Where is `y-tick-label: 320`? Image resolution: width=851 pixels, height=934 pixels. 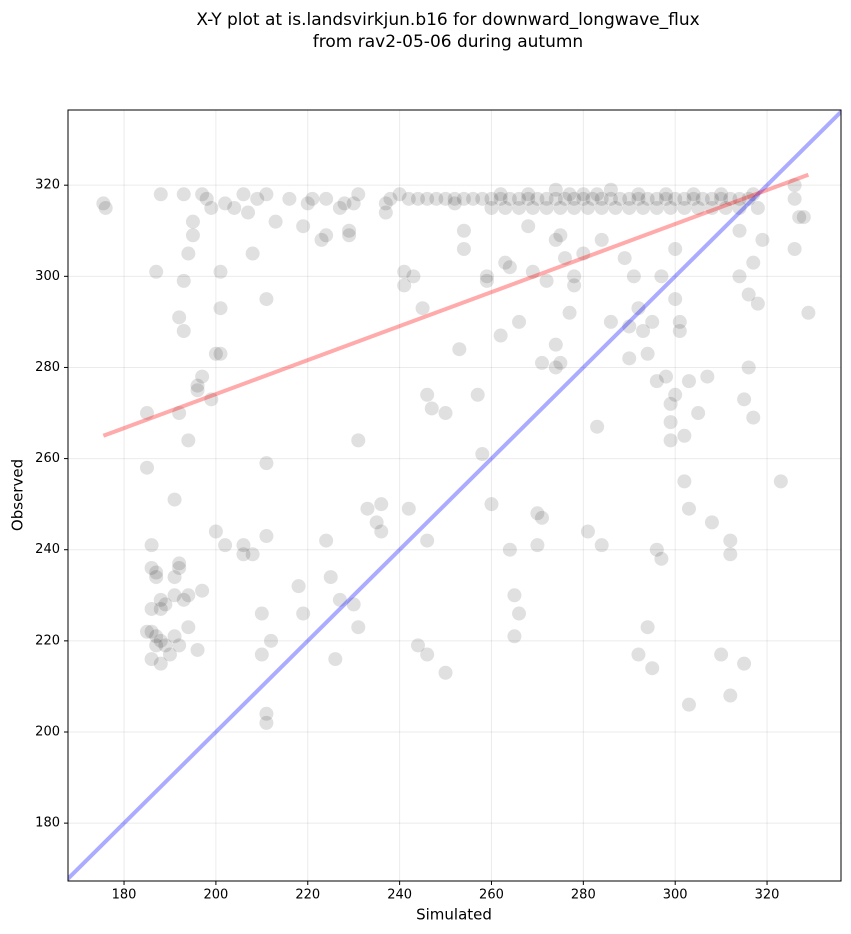
y-tick-label: 320 is located at coordinates (47, 185).